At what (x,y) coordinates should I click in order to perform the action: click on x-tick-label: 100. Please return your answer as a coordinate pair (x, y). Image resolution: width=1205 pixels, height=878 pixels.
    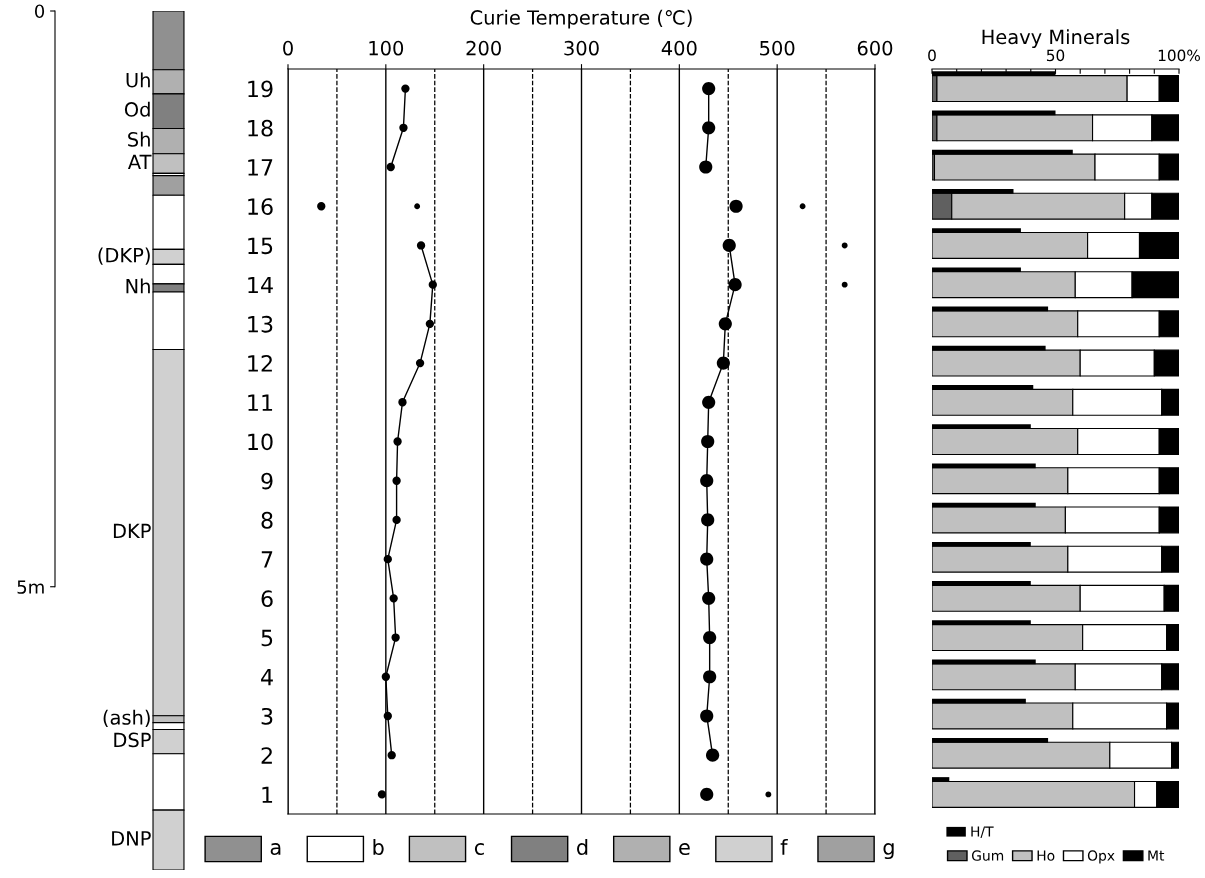
    Looking at the image, I should click on (386, 48).